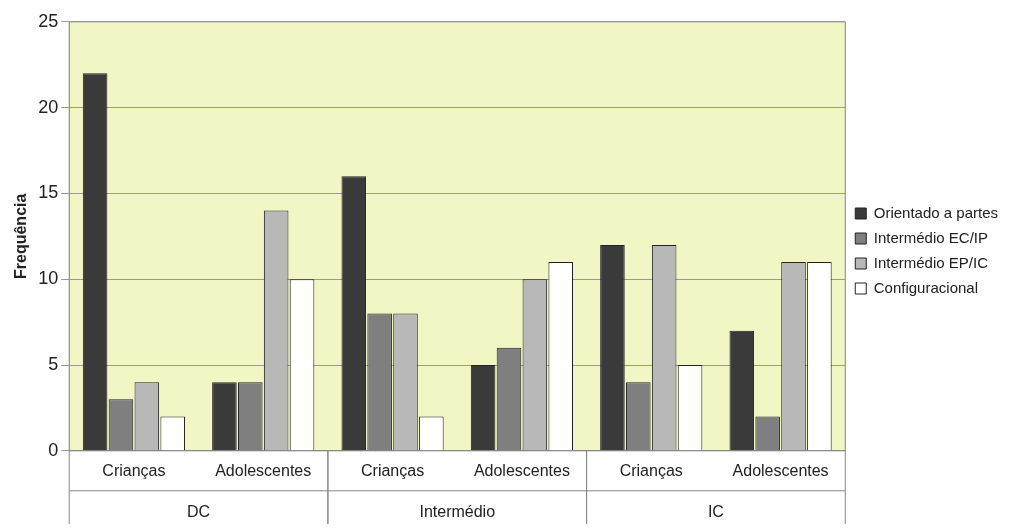  Describe the element at coordinates (21, 236) in the screenshot. I see `y-axis-title: Frequência` at that location.